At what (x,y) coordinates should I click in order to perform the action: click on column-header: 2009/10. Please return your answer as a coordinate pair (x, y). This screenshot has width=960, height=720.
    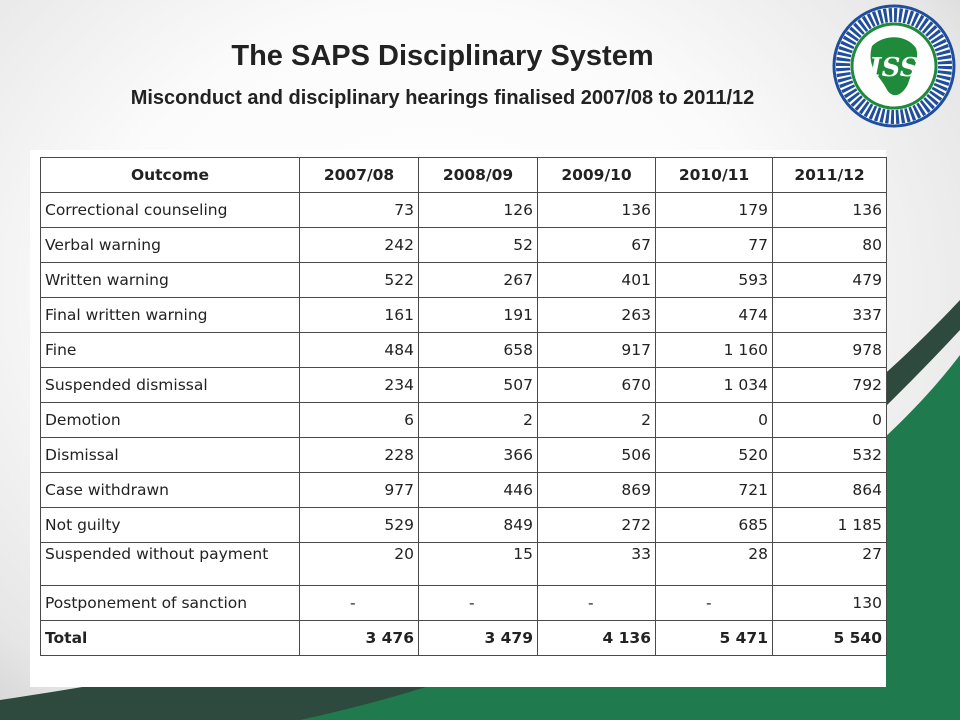
    Looking at the image, I should click on (596, 175).